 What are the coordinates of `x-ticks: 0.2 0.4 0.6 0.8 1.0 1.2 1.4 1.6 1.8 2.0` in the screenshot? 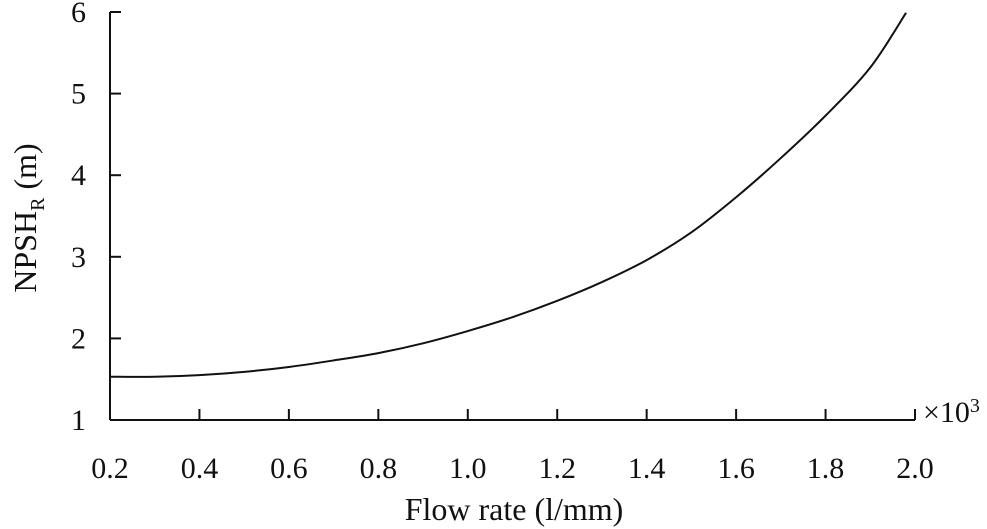 It's located at (512, 447).